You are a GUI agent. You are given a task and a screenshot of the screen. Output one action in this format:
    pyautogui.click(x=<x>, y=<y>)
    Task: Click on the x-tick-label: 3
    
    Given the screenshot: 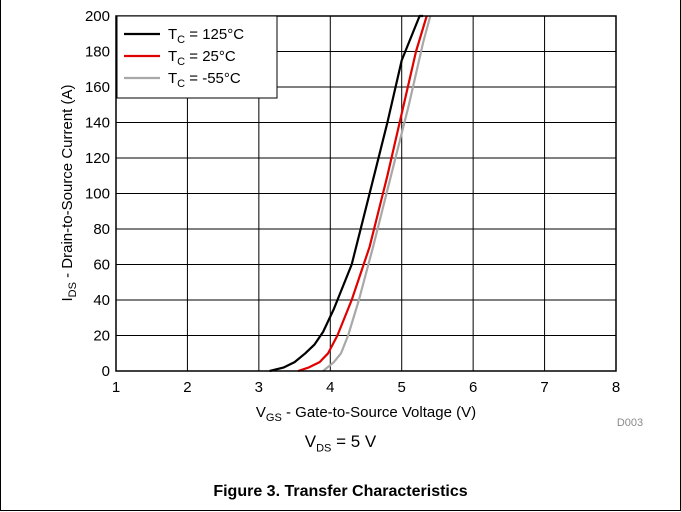 What is the action you would take?
    pyautogui.click(x=259, y=387)
    